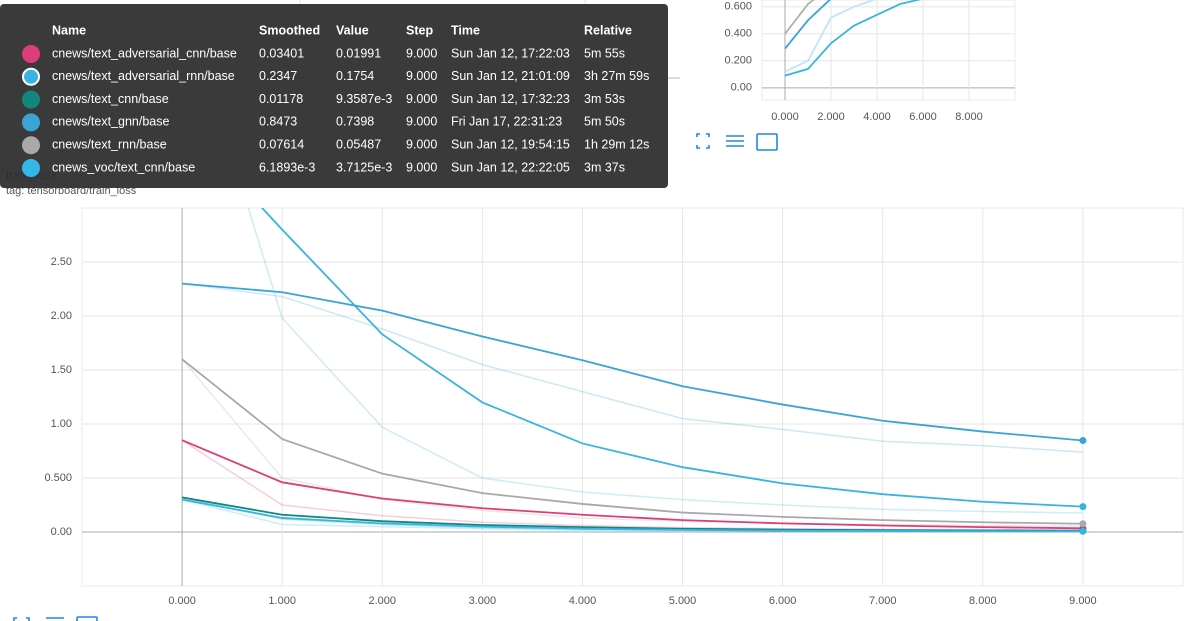  What do you see at coordinates (358, 53) in the screenshot?
I see `tooltip-cell: 0.01991` at bounding box center [358, 53].